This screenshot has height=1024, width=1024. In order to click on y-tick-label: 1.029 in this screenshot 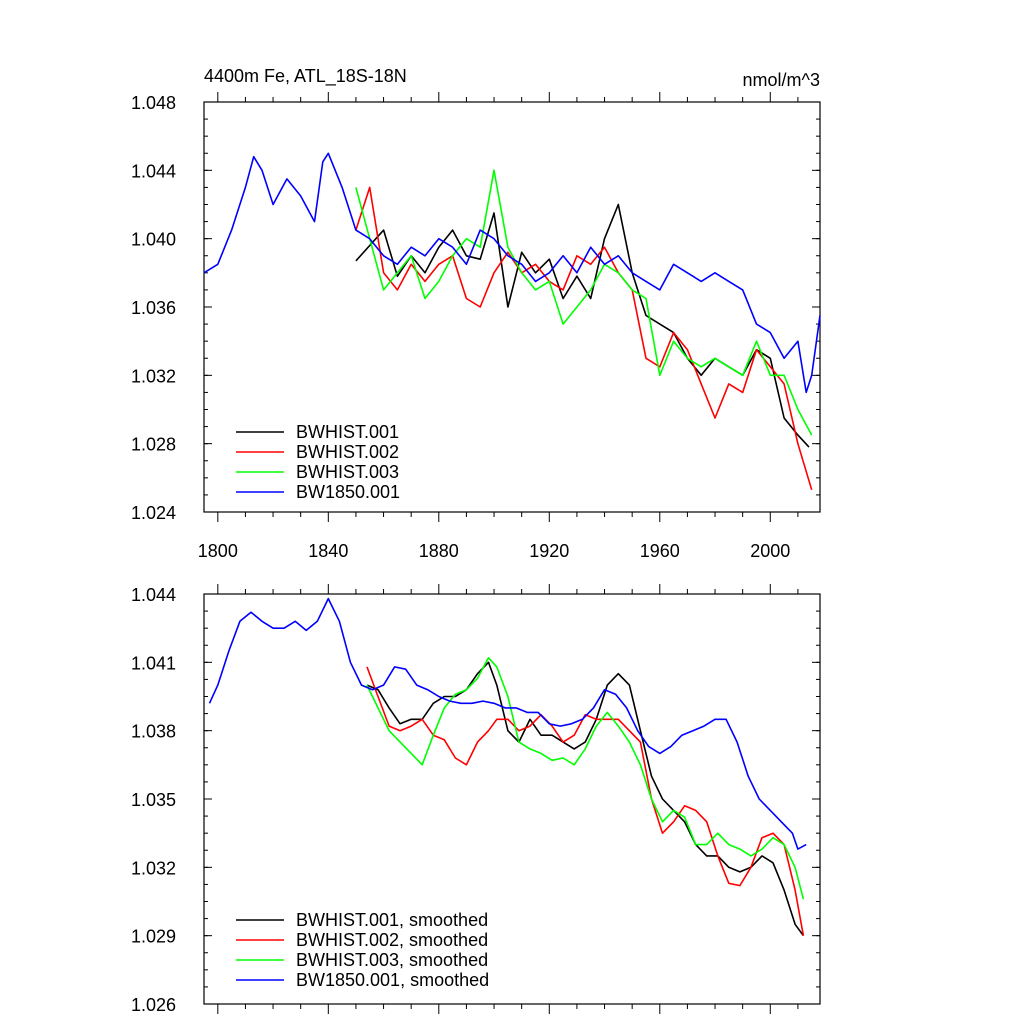, I will do `click(153, 937)`.